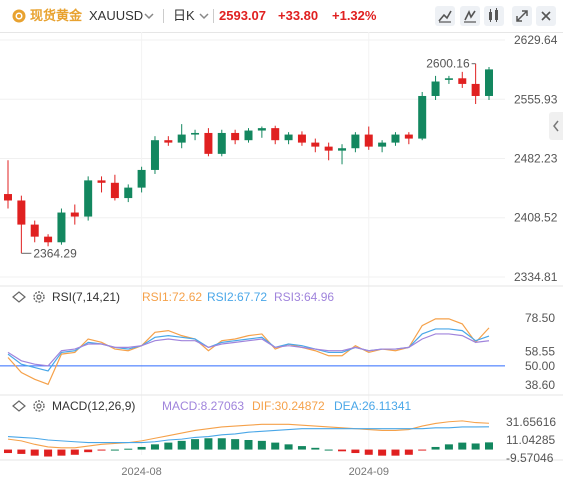  I want to click on expand-button, so click(522, 16).